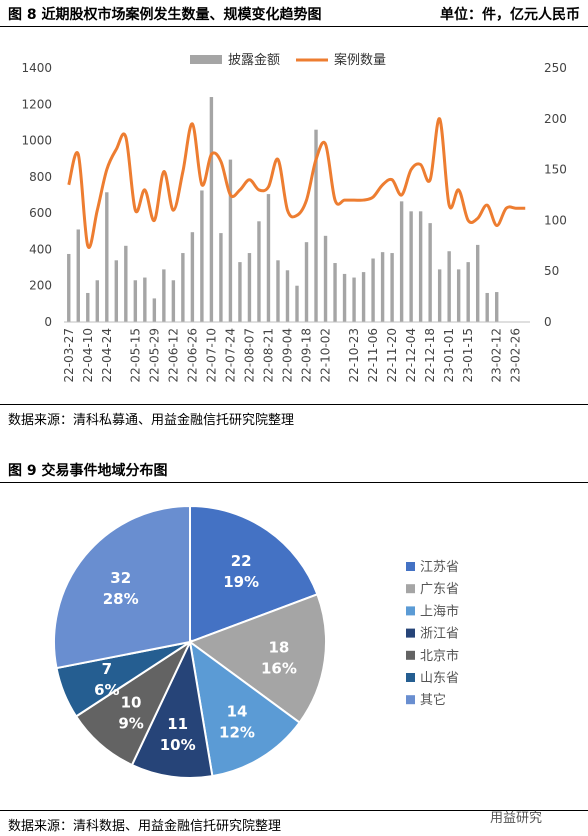 The image size is (588, 836). What do you see at coordinates (307, 355) in the screenshot?
I see `x-tick-label: 22-09-18` at bounding box center [307, 355].